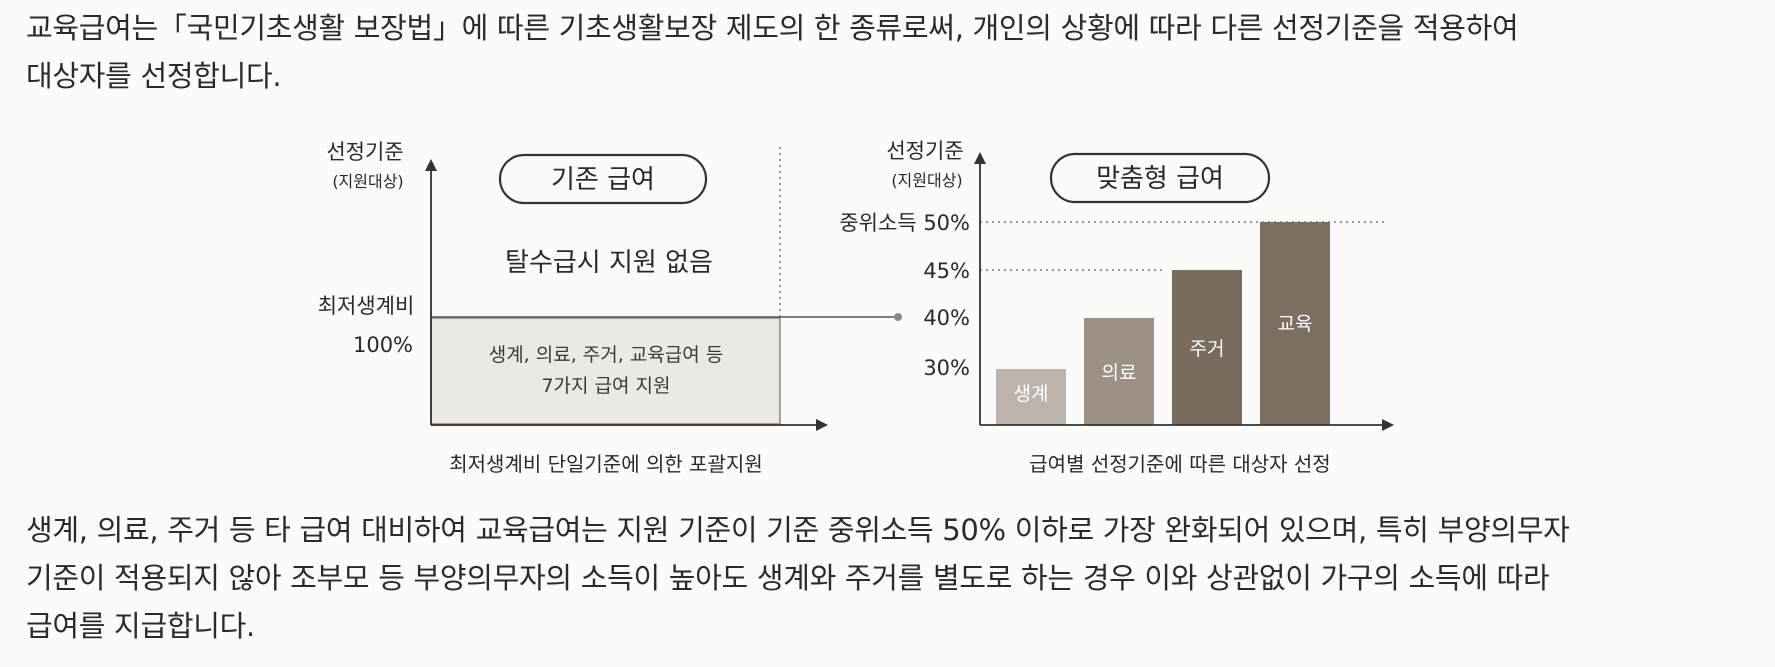 This screenshot has height=667, width=1775. Describe the element at coordinates (606, 355) in the screenshot. I see `left-box-text-line1: 생계, 의료, 주거, 교육급여 등` at that location.